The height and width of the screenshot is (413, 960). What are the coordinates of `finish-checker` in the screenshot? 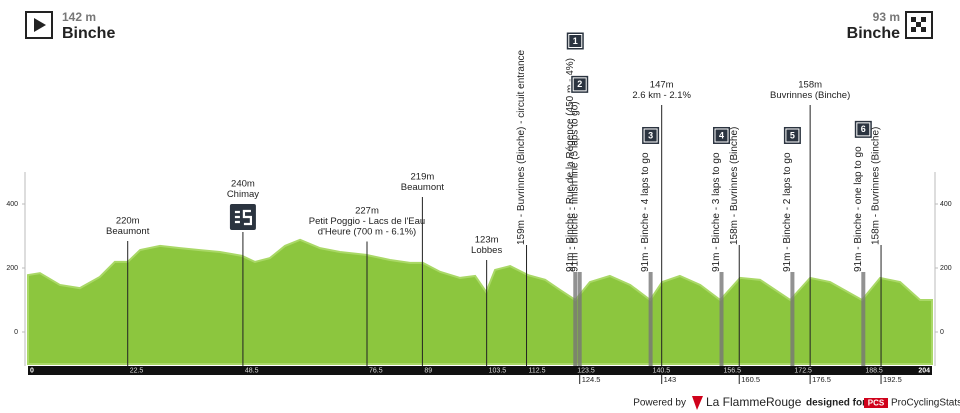 It's located at (918, 24).